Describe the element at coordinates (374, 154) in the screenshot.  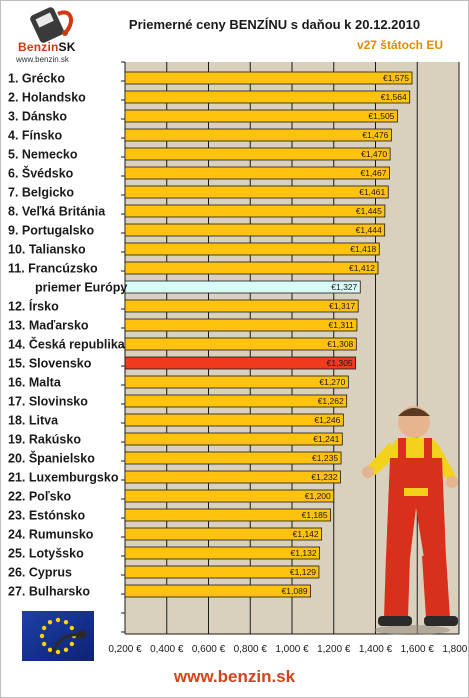
I see `data-label: €1,470` at that location.